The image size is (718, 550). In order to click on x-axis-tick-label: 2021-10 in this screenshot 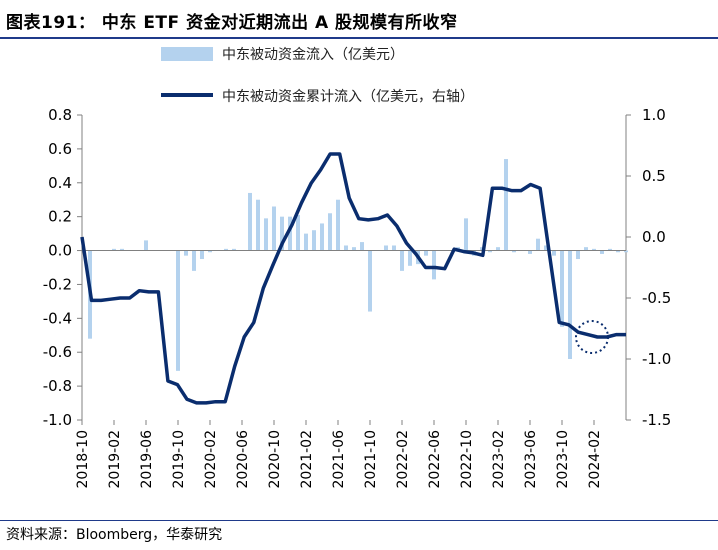, I will do `click(371, 459)`.